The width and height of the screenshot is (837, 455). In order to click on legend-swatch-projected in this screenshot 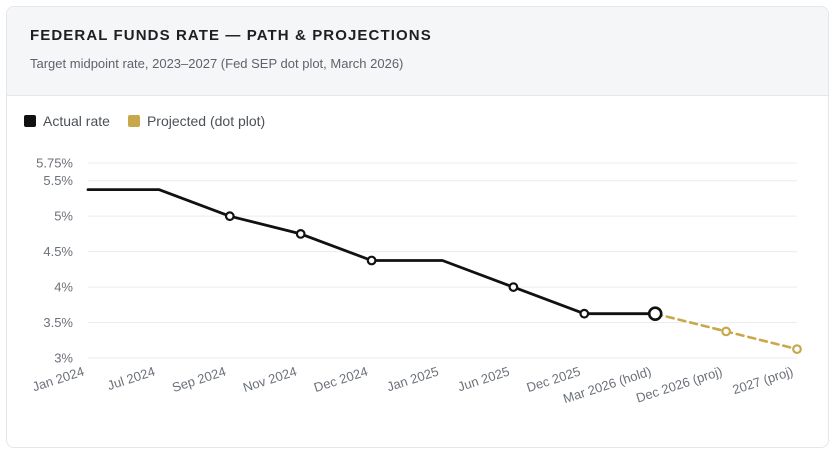, I will do `click(133, 121)`.